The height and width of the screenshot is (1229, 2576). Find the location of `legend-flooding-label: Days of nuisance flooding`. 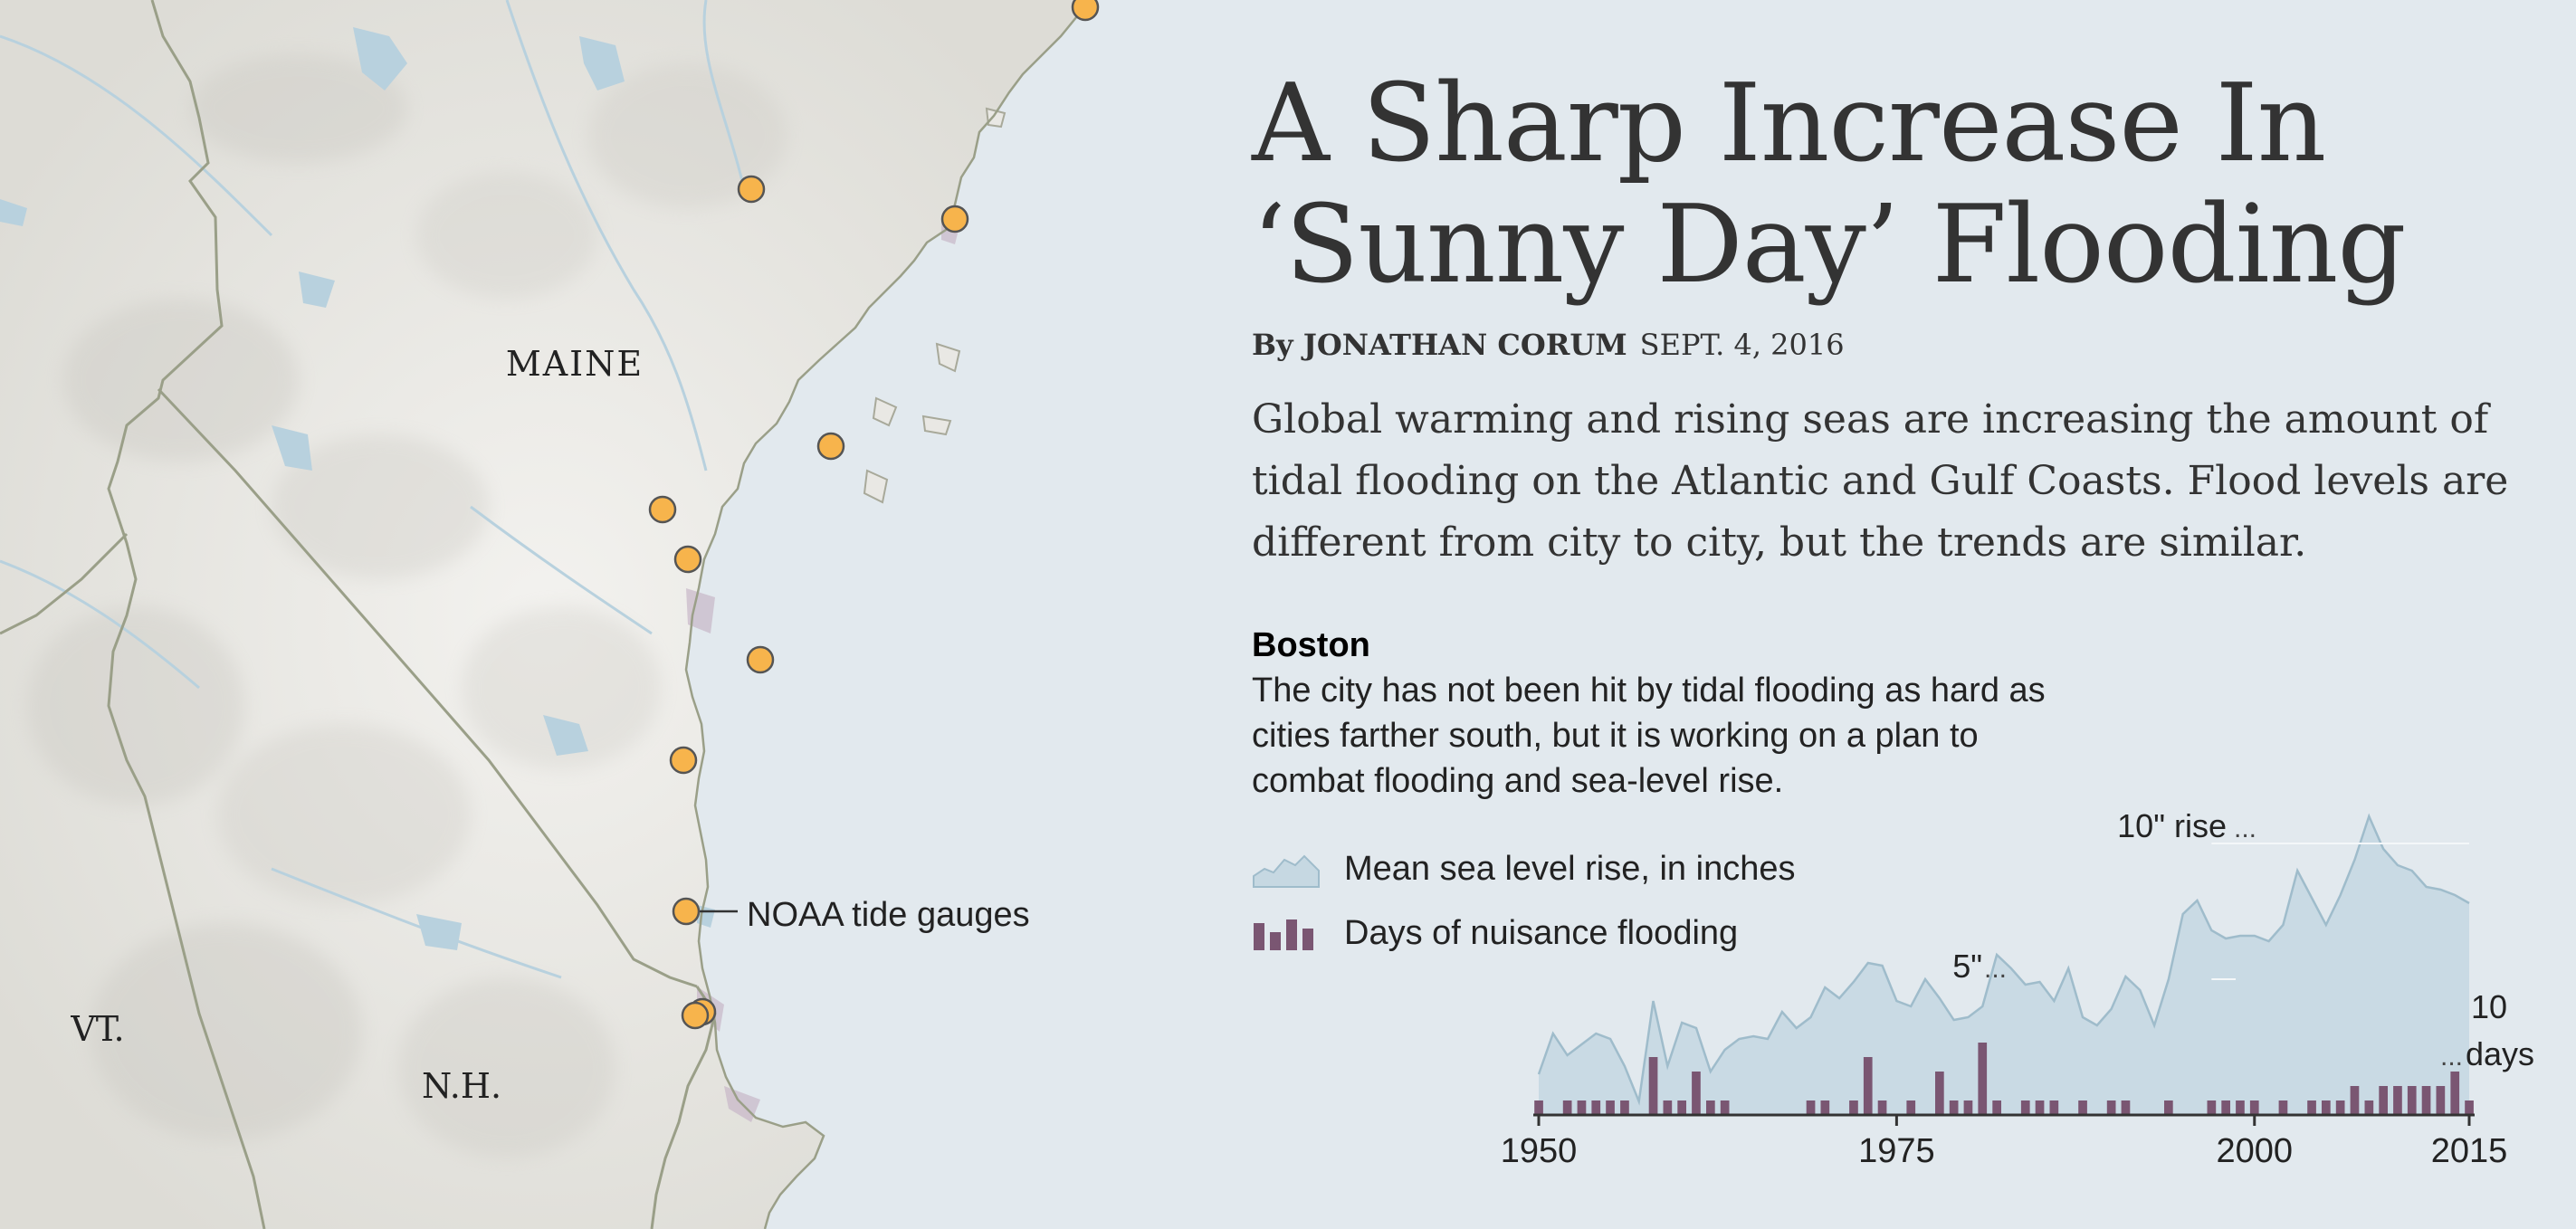

legend-flooding-label: Days of nuisance flooding is located at coordinates (1542, 933).